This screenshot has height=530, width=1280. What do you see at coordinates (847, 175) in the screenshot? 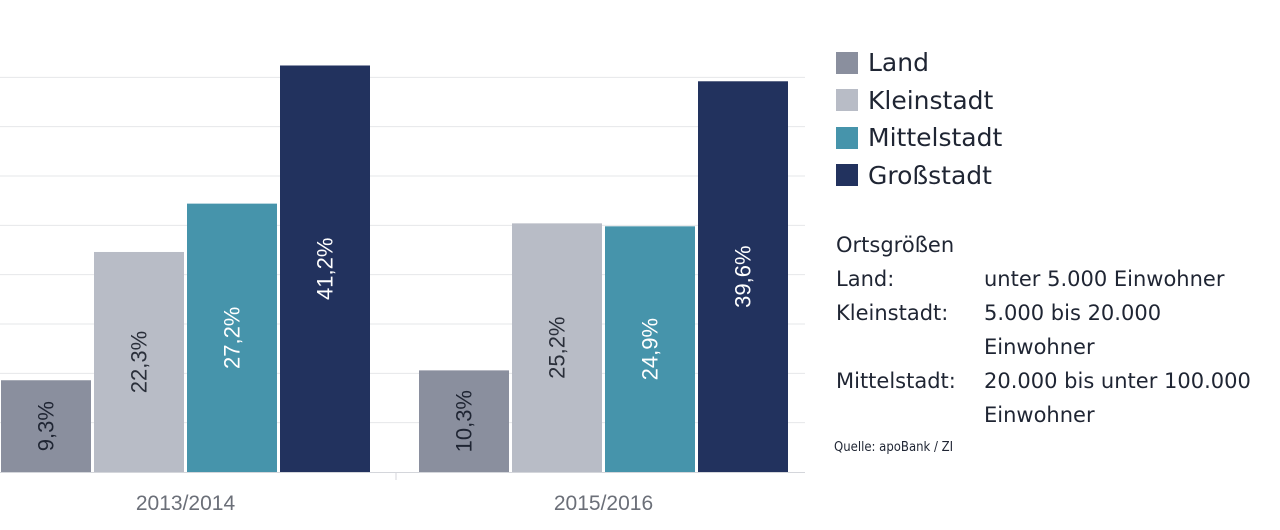
I see `legend-swatch-grossstadt` at bounding box center [847, 175].